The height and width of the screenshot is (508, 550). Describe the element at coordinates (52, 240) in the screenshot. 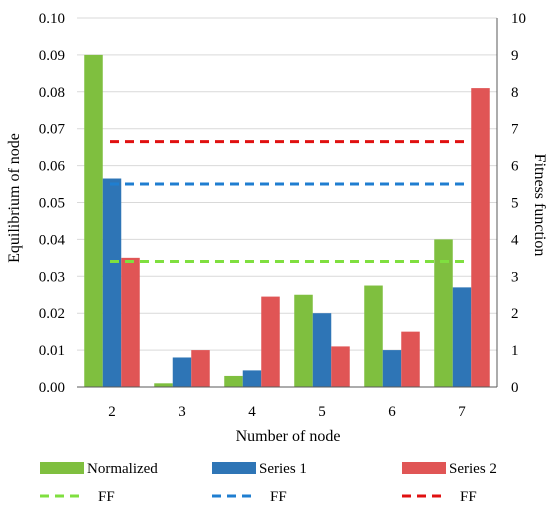

I see `y-tick-label: 0.04` at that location.